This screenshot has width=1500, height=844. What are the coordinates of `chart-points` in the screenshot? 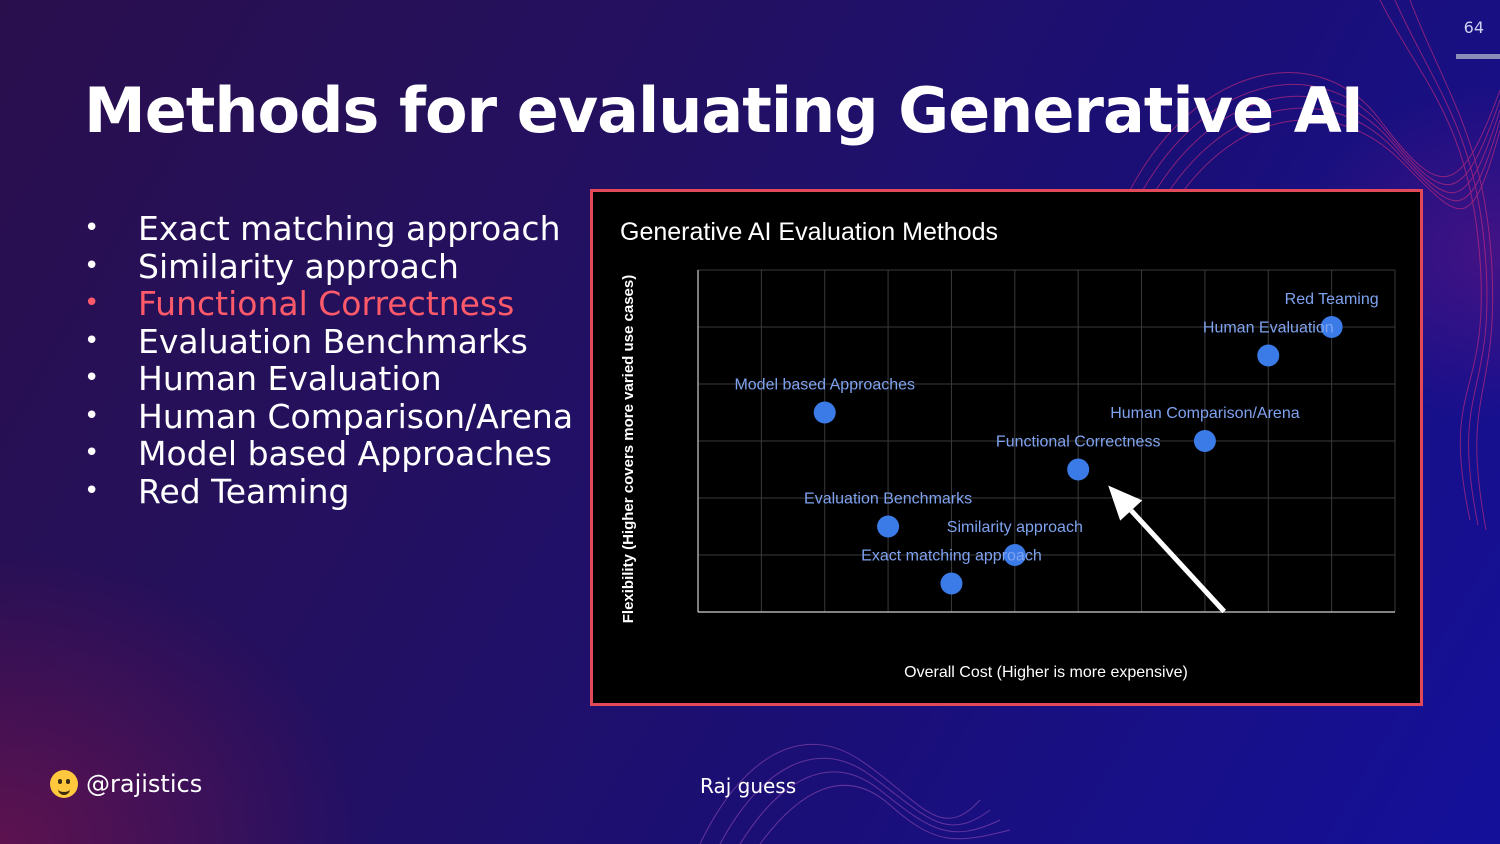 It's located at (1078, 455).